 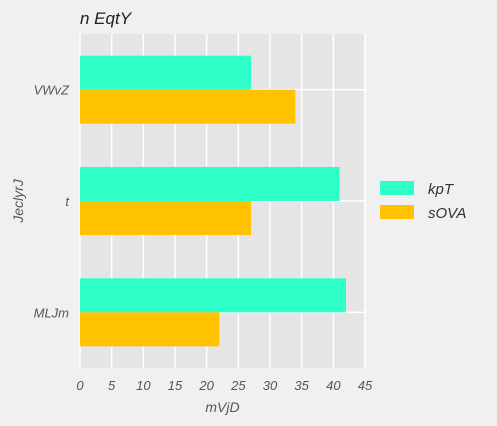 I want to click on x-axis-label: mVjD, so click(x=222, y=407).